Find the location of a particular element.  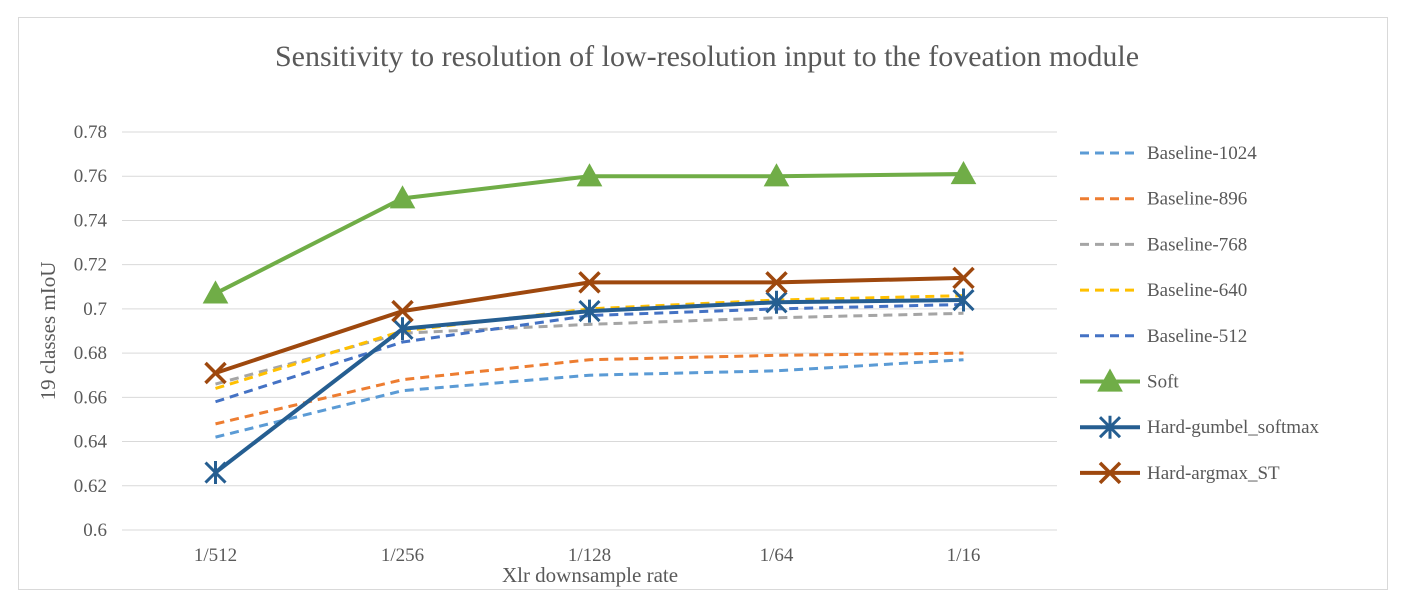

x-tick-label: 1/64 is located at coordinates (777, 555).